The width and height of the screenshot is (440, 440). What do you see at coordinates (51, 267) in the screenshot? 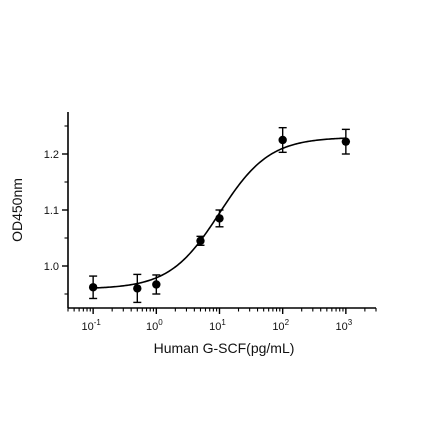
I see `y-tick-label: 1.0` at bounding box center [51, 267].